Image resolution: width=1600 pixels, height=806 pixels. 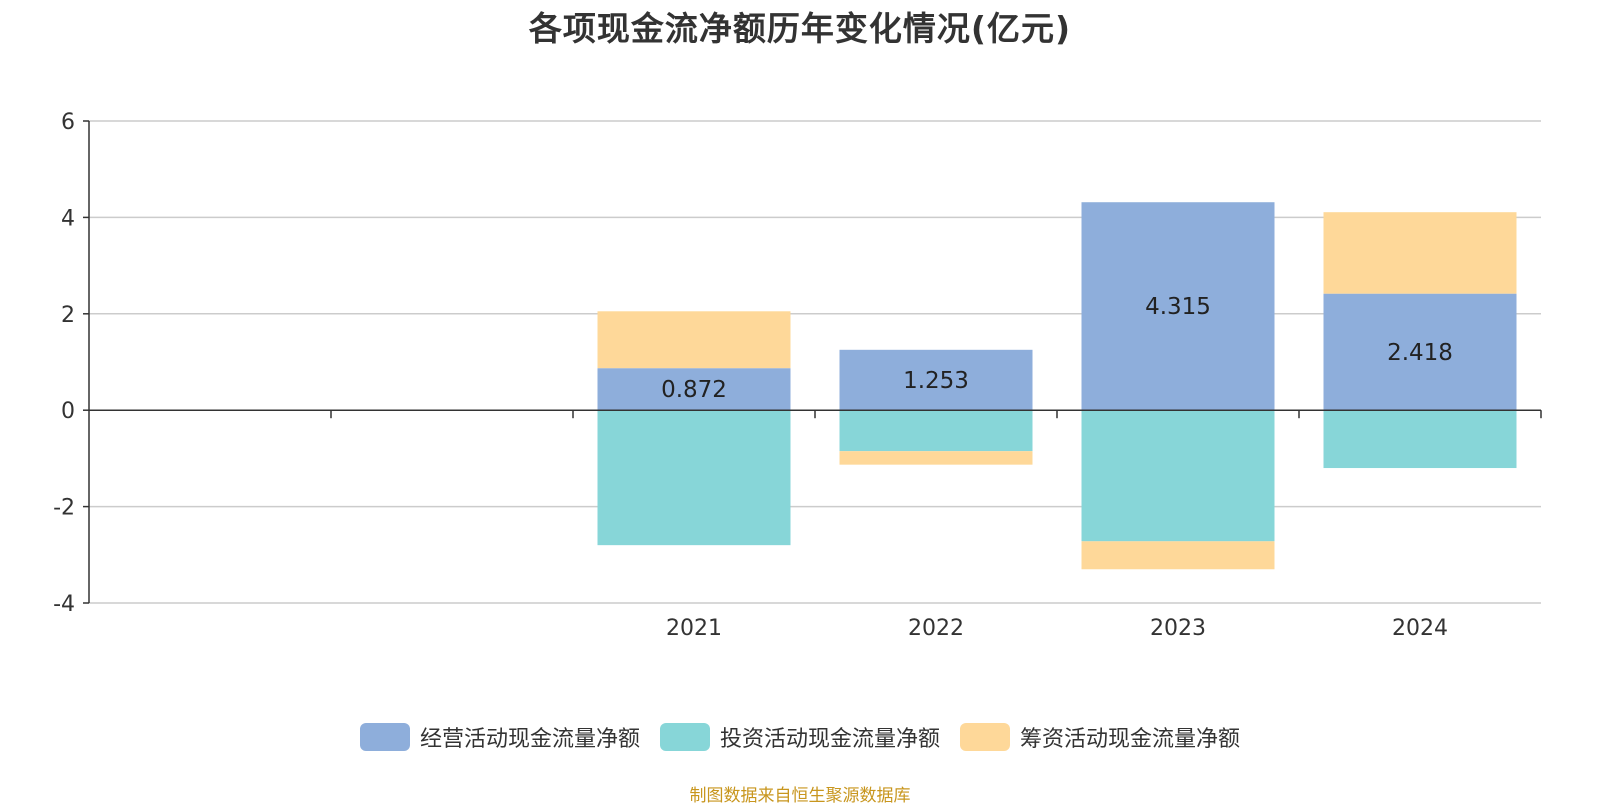 I want to click on y-tick-label: 0, so click(x=68, y=411).